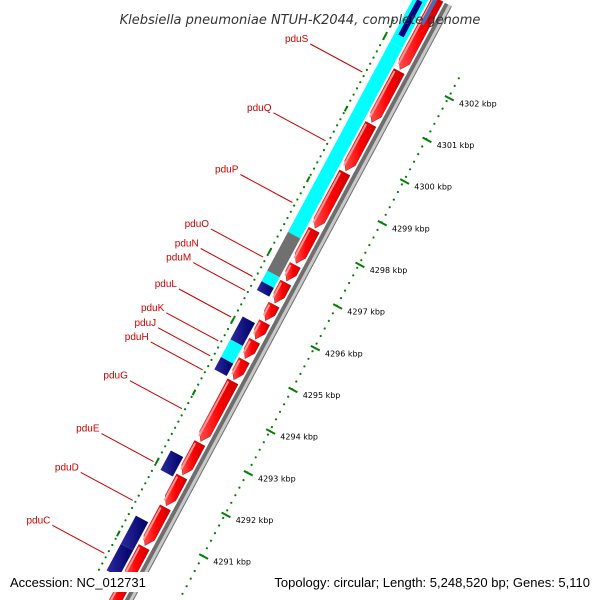  What do you see at coordinates (277, 478) in the screenshot?
I see `kbp-label: 4293 kbp` at bounding box center [277, 478].